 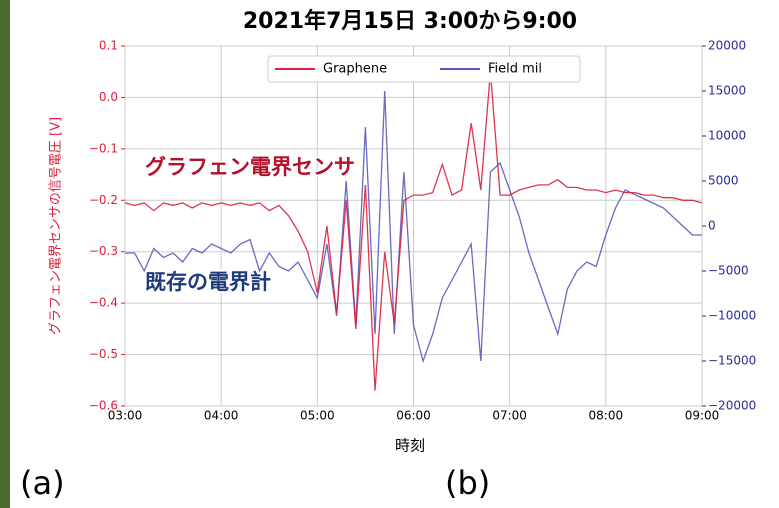 I want to click on legend-box, so click(x=424, y=69).